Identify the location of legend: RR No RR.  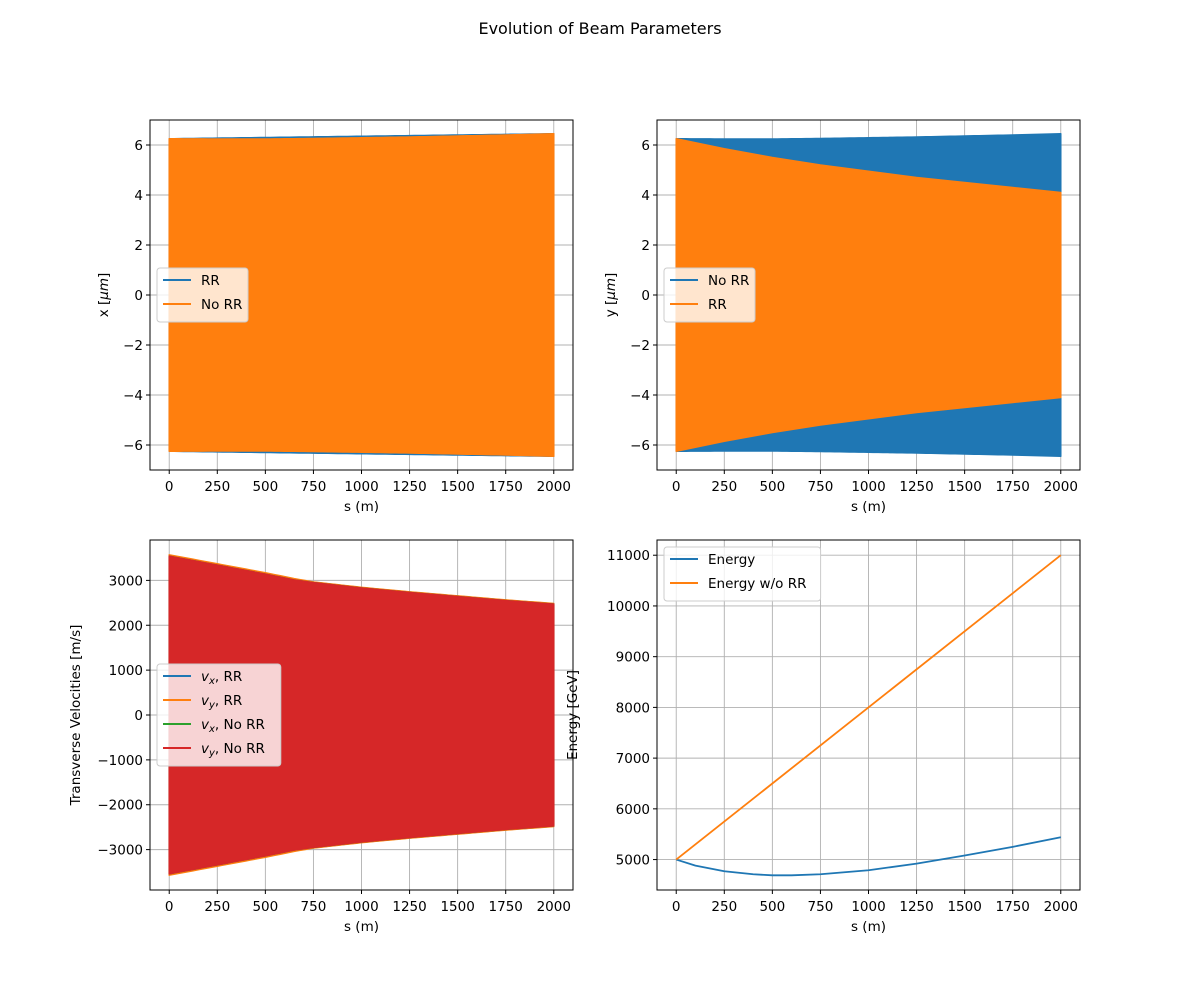
(202, 295).